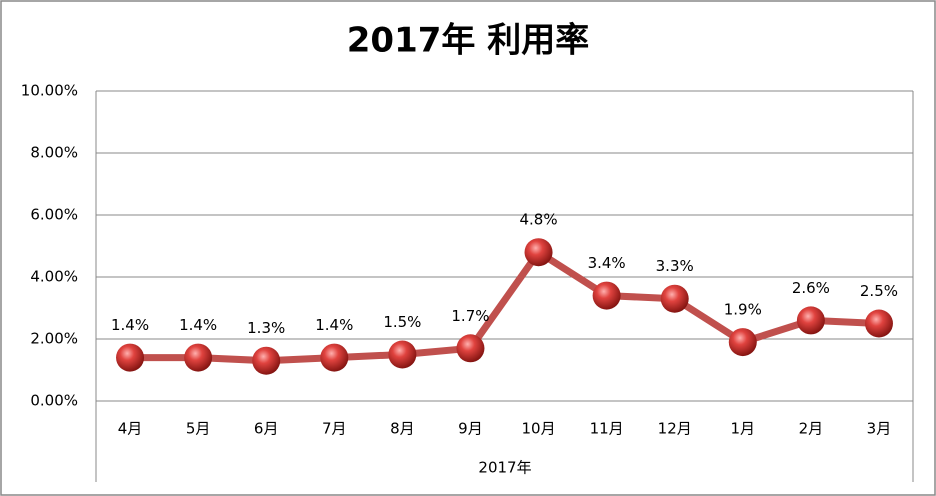  Describe the element at coordinates (879, 291) in the screenshot. I see `data-label: 2.5%` at that location.